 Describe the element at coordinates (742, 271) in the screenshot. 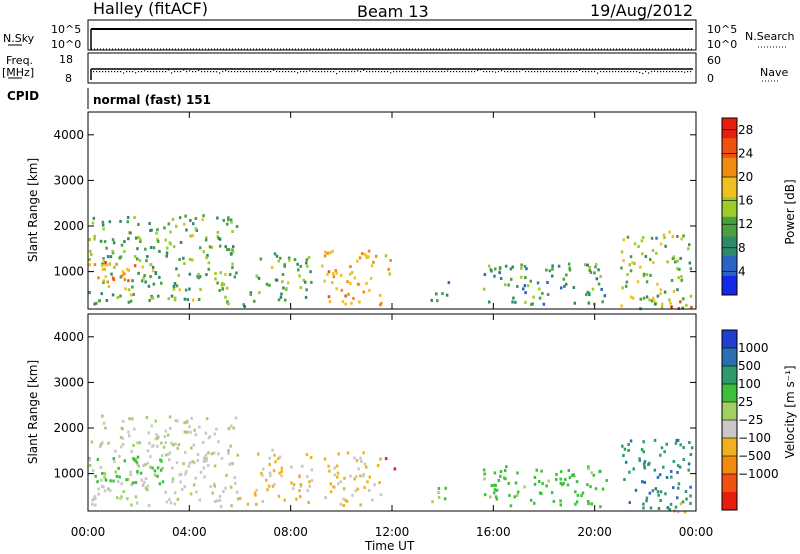

I see `colorbar-tick-label: 4` at that location.